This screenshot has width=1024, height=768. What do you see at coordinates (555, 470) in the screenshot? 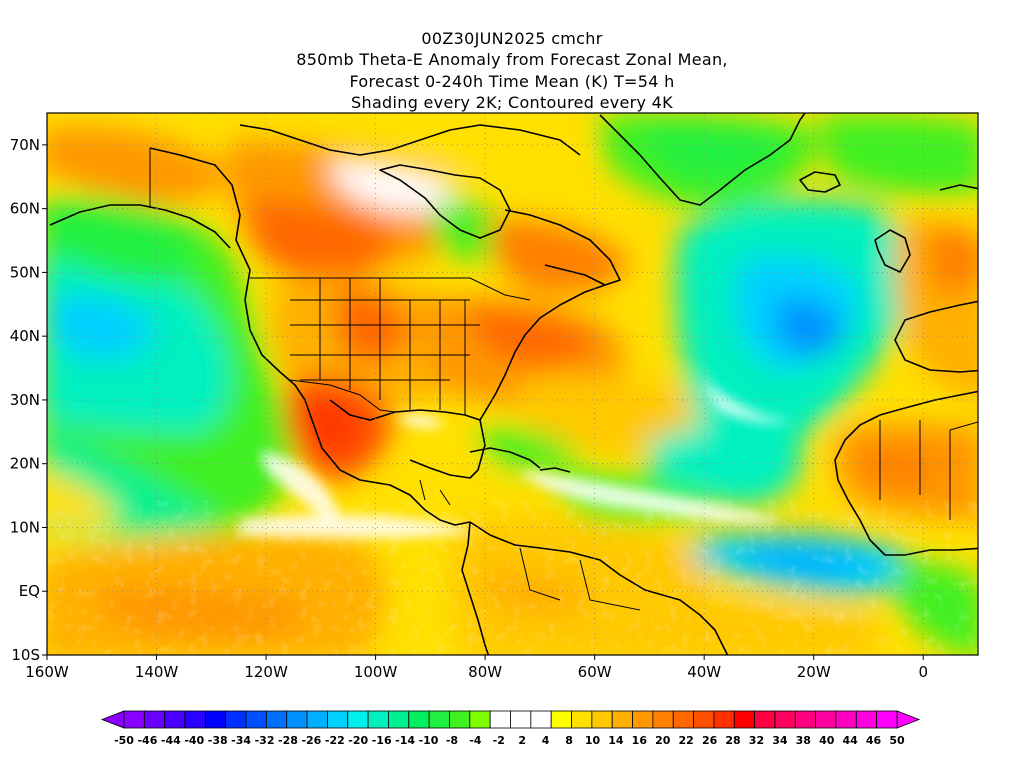
I see `hispaniola` at bounding box center [555, 470].